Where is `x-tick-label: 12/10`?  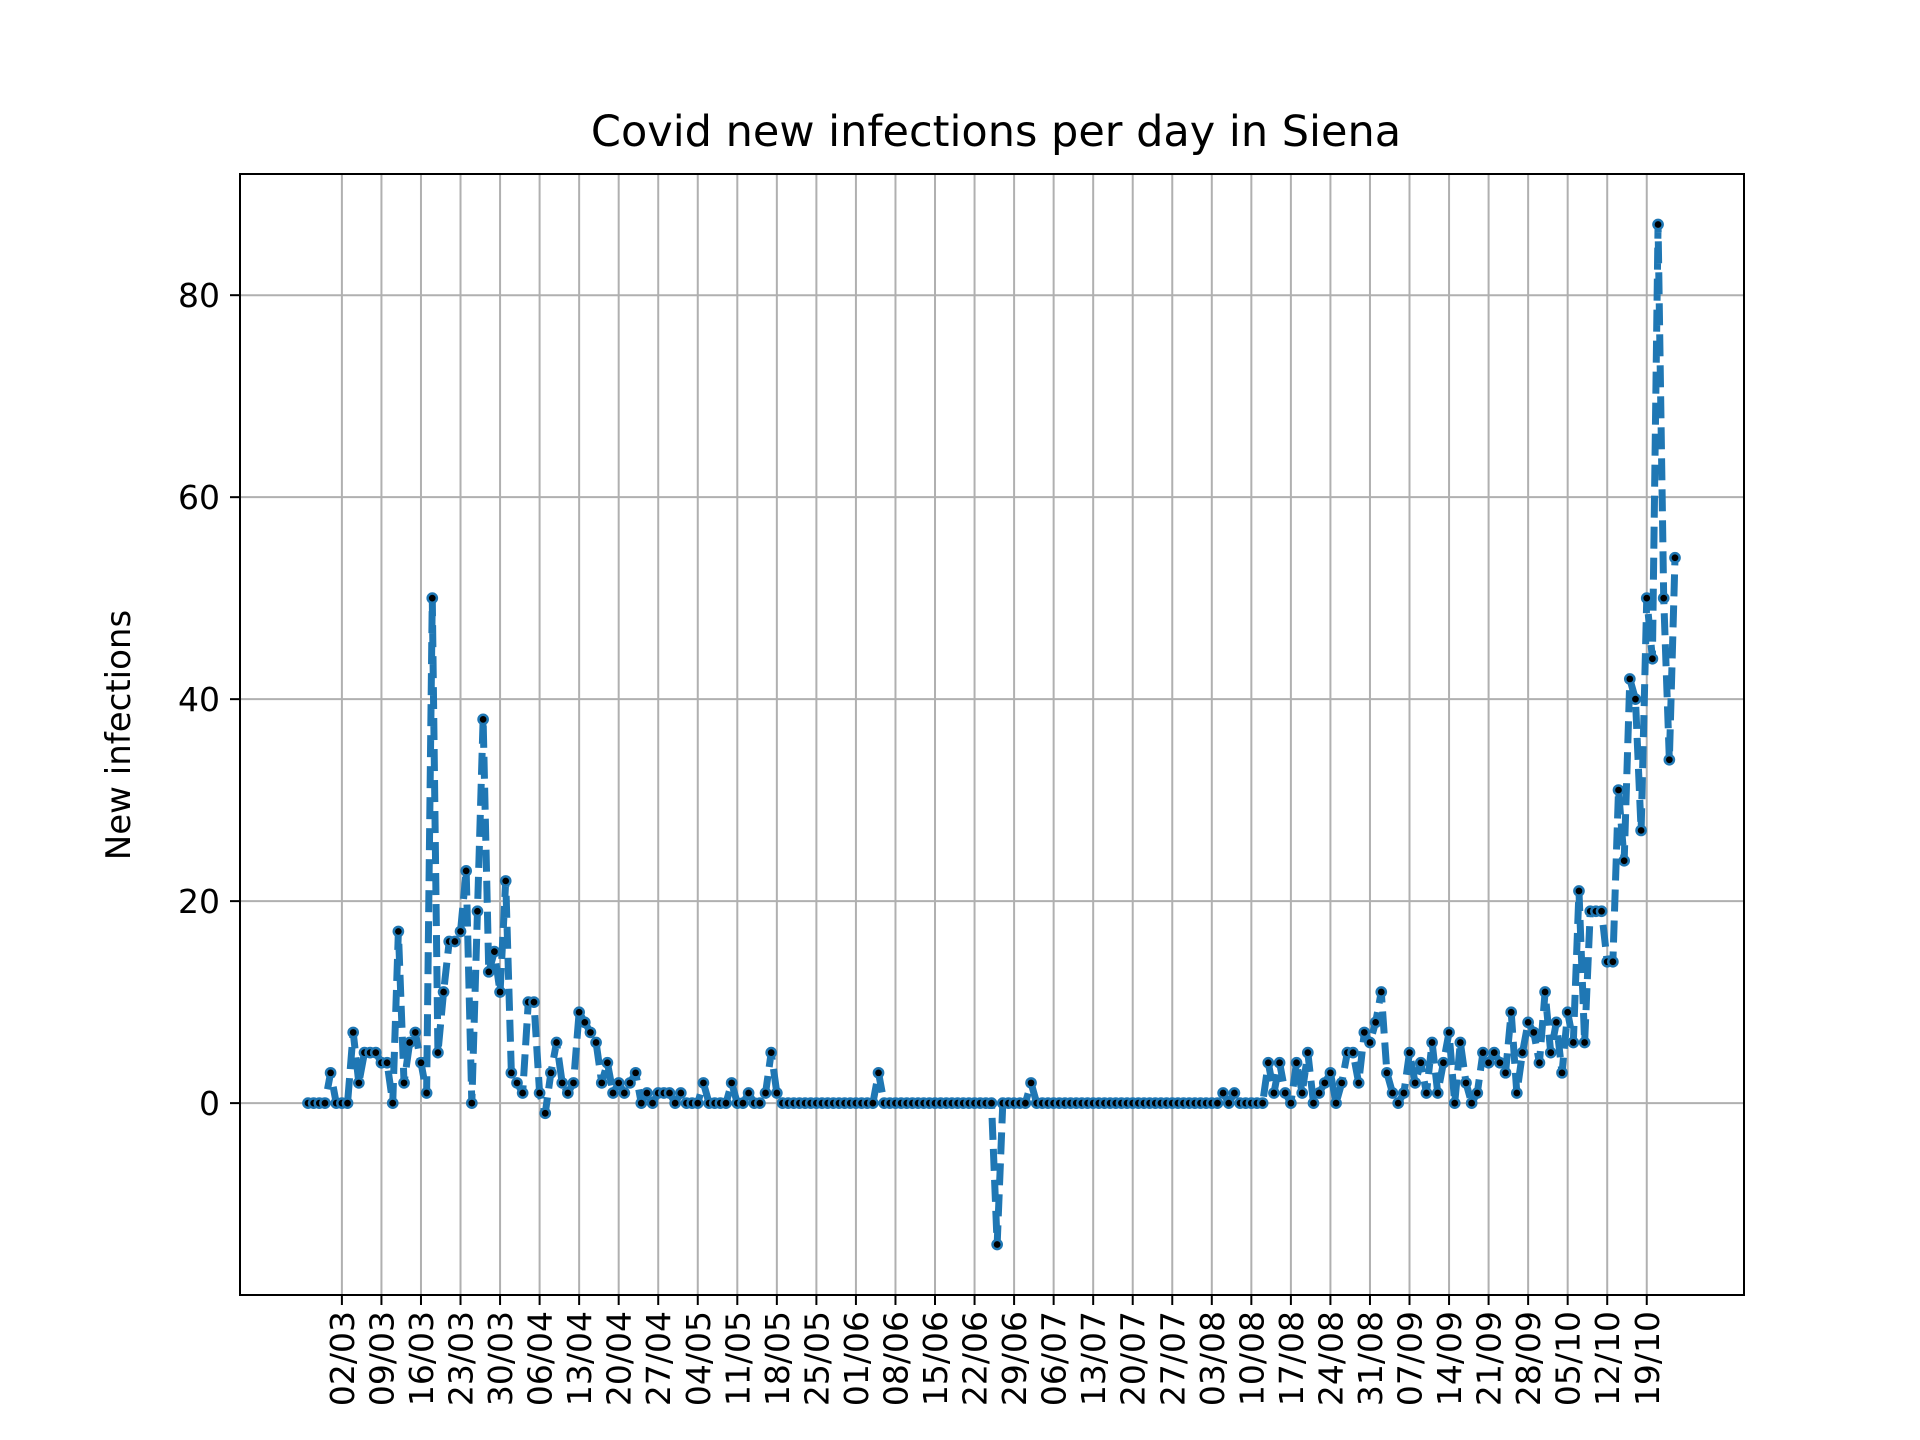
x-tick-label: 12/10 is located at coordinates (1607, 1358).